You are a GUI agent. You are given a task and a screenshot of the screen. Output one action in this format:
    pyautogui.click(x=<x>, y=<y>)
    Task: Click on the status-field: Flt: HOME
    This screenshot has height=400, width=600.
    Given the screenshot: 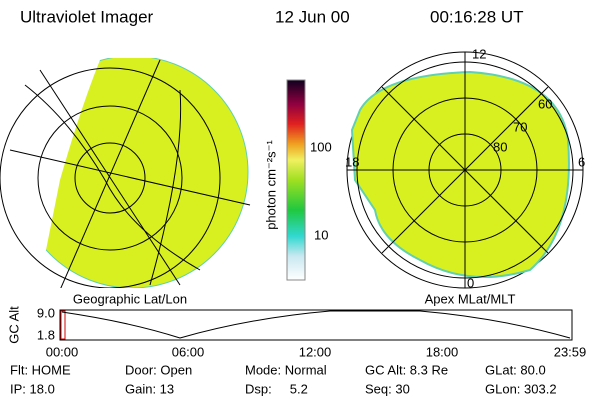 What is the action you would take?
    pyautogui.click(x=40, y=369)
    